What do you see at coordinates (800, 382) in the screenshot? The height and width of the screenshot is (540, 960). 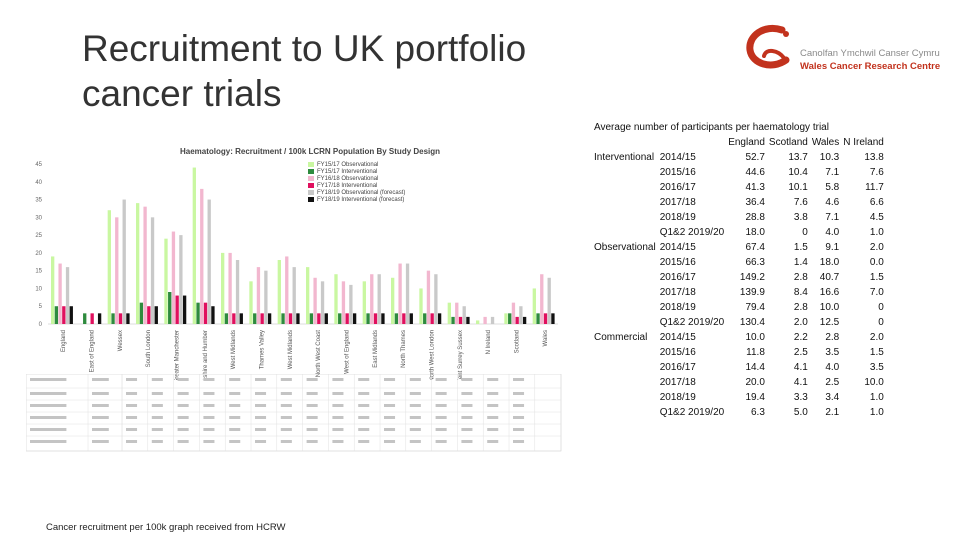 I see `value-cell: 4.1` at bounding box center [800, 382].